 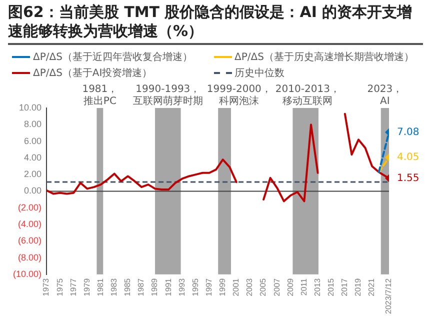 I want to click on y-tick-label: 2.00, so click(x=33, y=174).